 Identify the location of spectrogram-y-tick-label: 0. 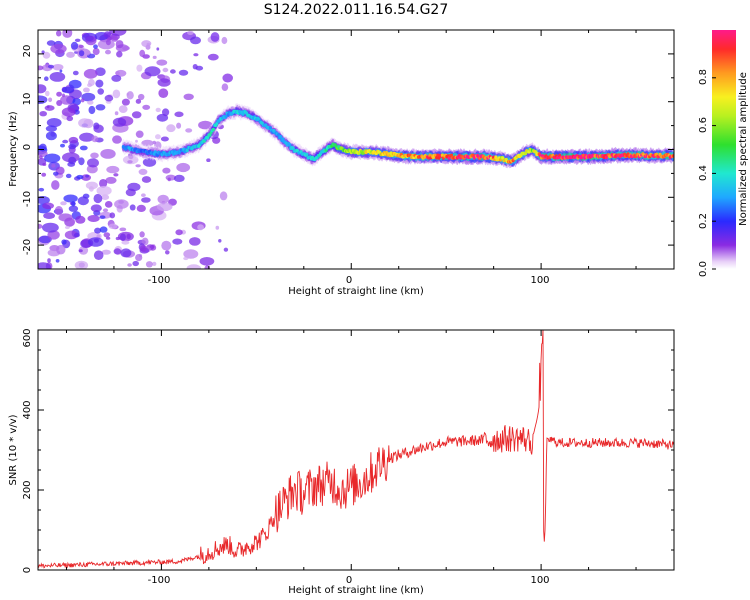
(27, 147).